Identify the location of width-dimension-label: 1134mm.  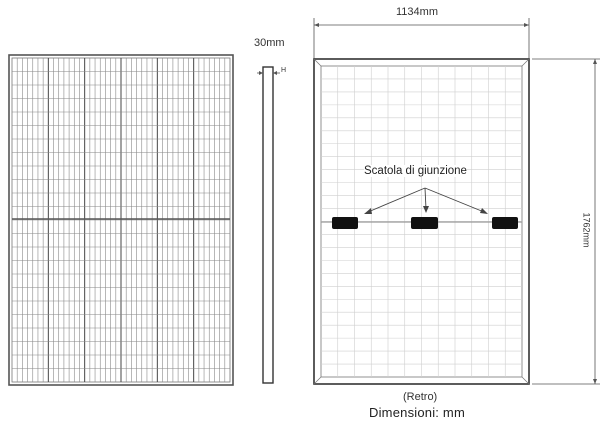
(417, 12).